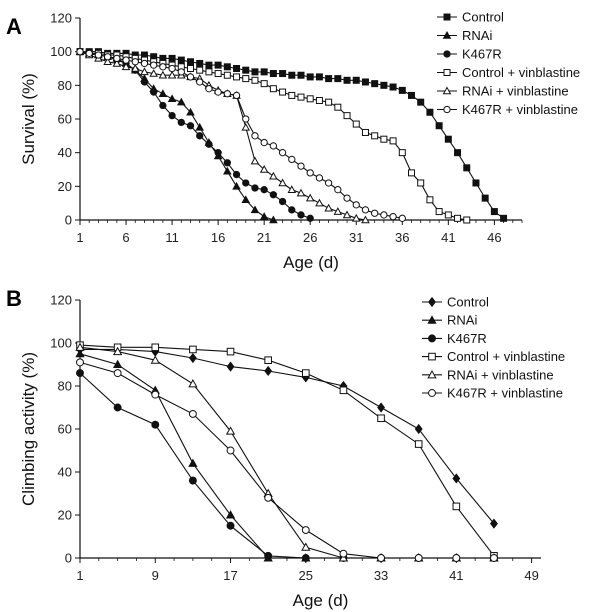 Image resolution: width=613 pixels, height=612 pixels. I want to click on legend-label: RNAi, so click(477, 35).